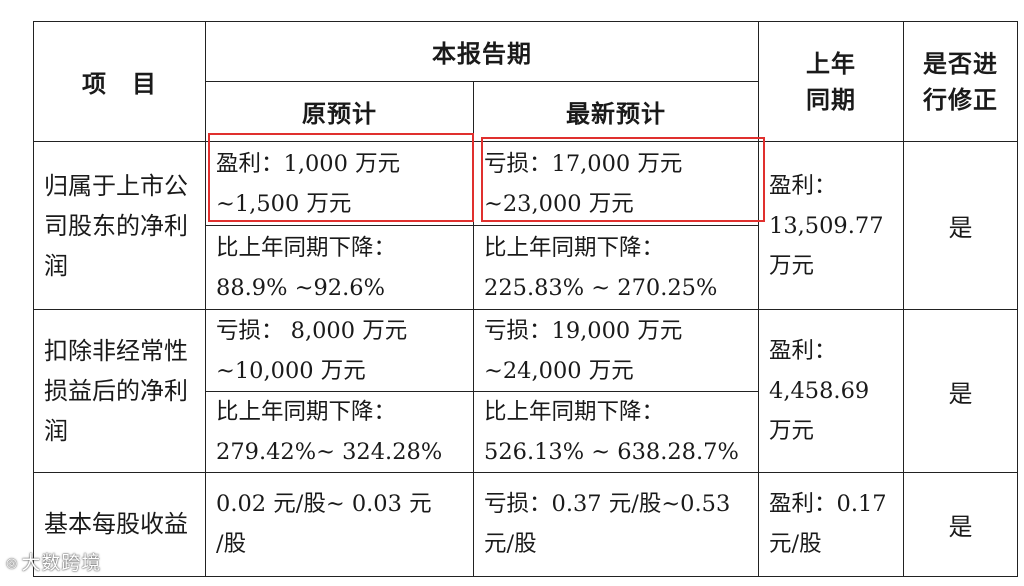 Image resolution: width=1024 pixels, height=586 pixels. Describe the element at coordinates (831, 226) in the screenshot. I see `last-year-value: 盈利： 13,509.77 万元` at that location.